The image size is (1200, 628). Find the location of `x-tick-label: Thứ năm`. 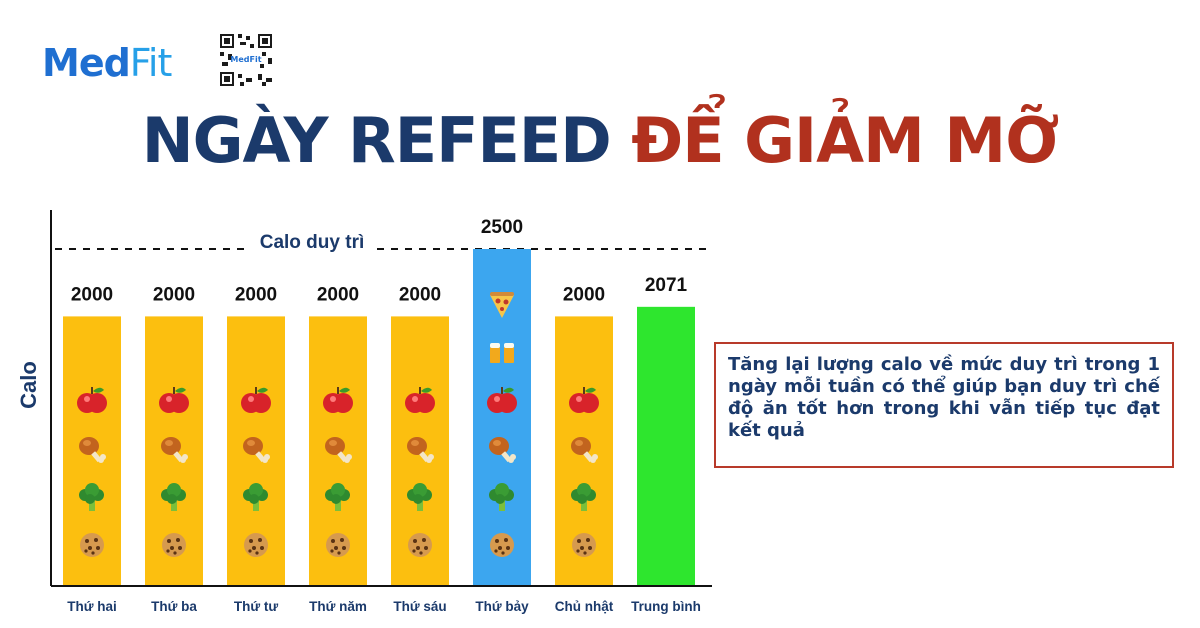

x-tick-label: Thứ năm is located at coordinates (338, 606).